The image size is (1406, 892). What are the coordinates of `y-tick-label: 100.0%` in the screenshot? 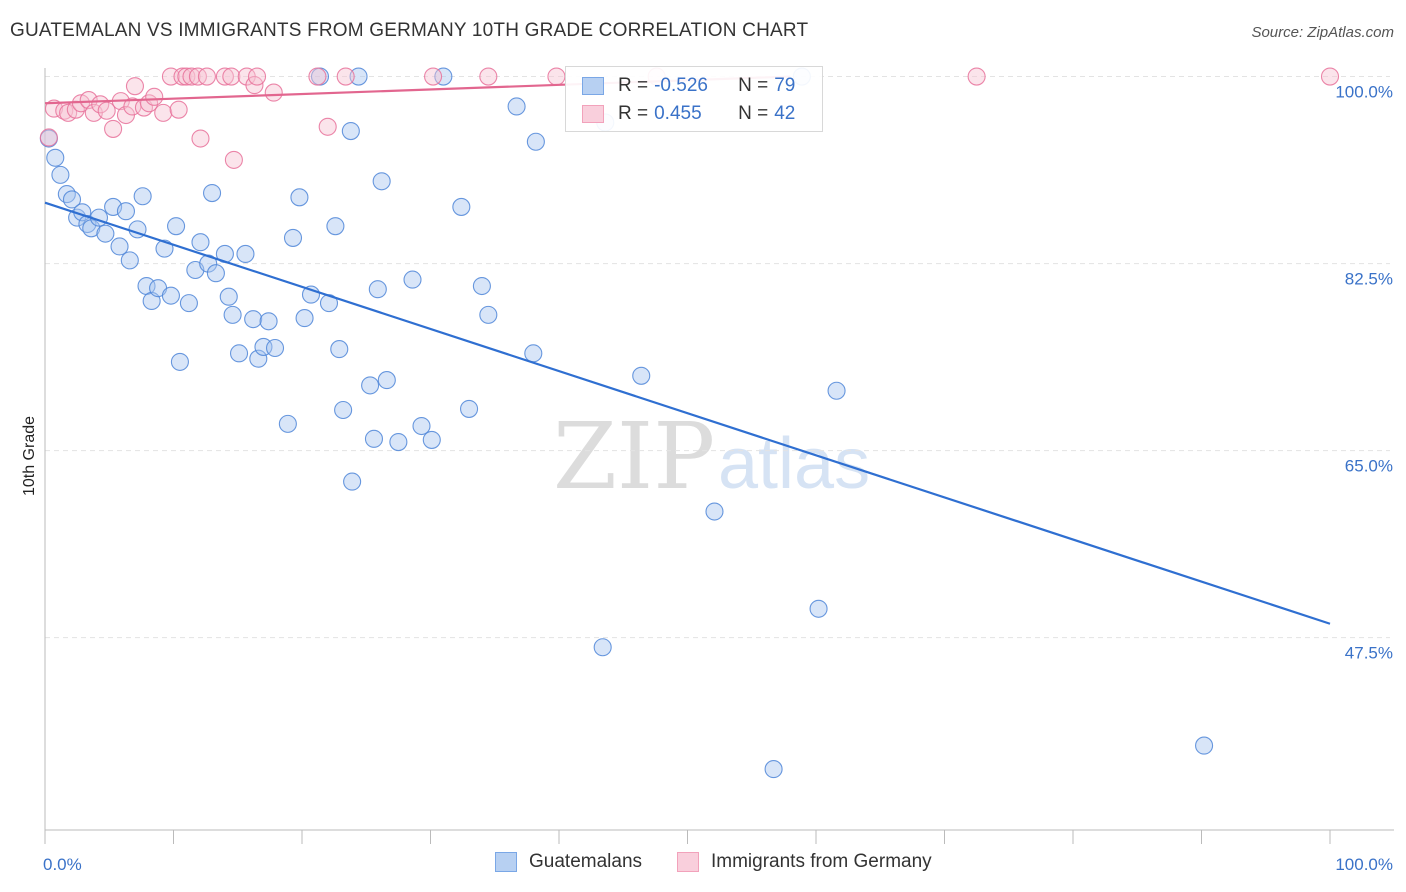 It's located at (1364, 92).